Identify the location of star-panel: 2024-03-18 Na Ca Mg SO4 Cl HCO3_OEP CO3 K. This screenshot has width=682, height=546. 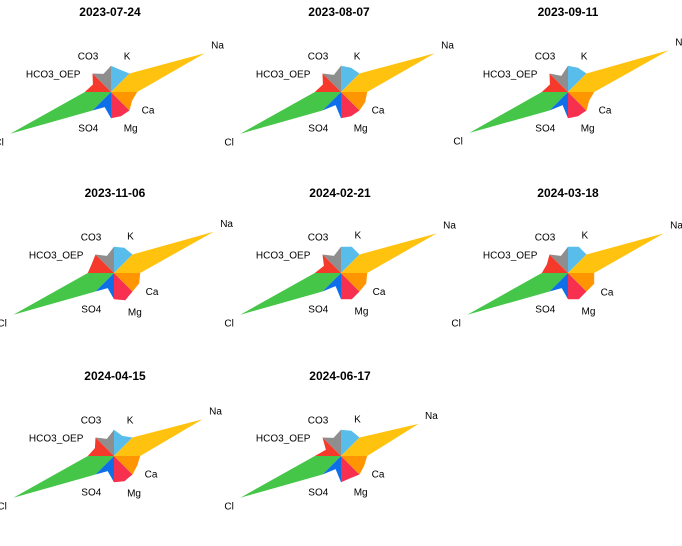
(566, 257).